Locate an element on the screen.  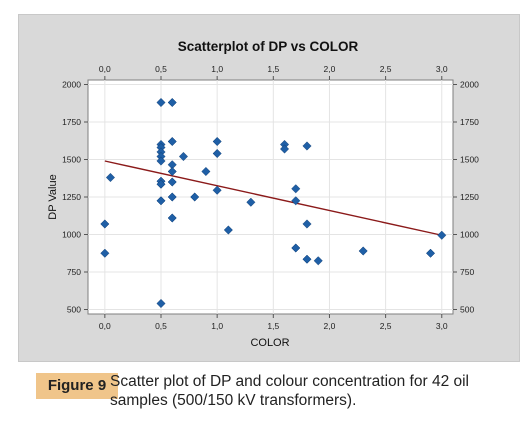
y-tick-label-right: 2000 is located at coordinates (469, 85).